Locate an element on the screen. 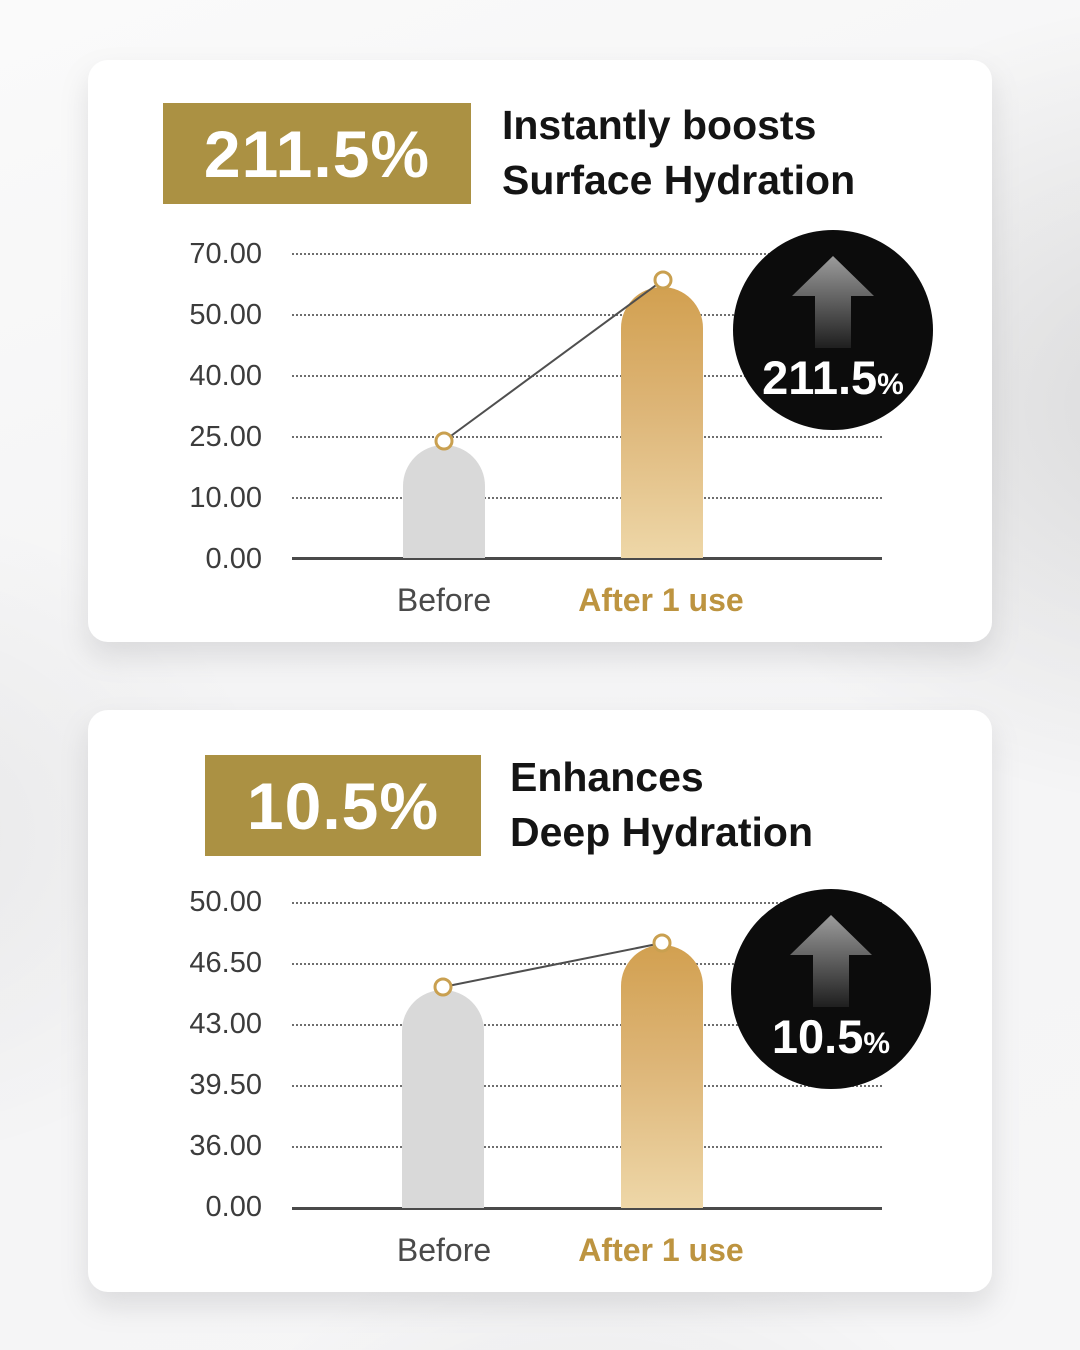 This screenshot has height=1350, width=1080. increase-value: 211.5% is located at coordinates (833, 379).